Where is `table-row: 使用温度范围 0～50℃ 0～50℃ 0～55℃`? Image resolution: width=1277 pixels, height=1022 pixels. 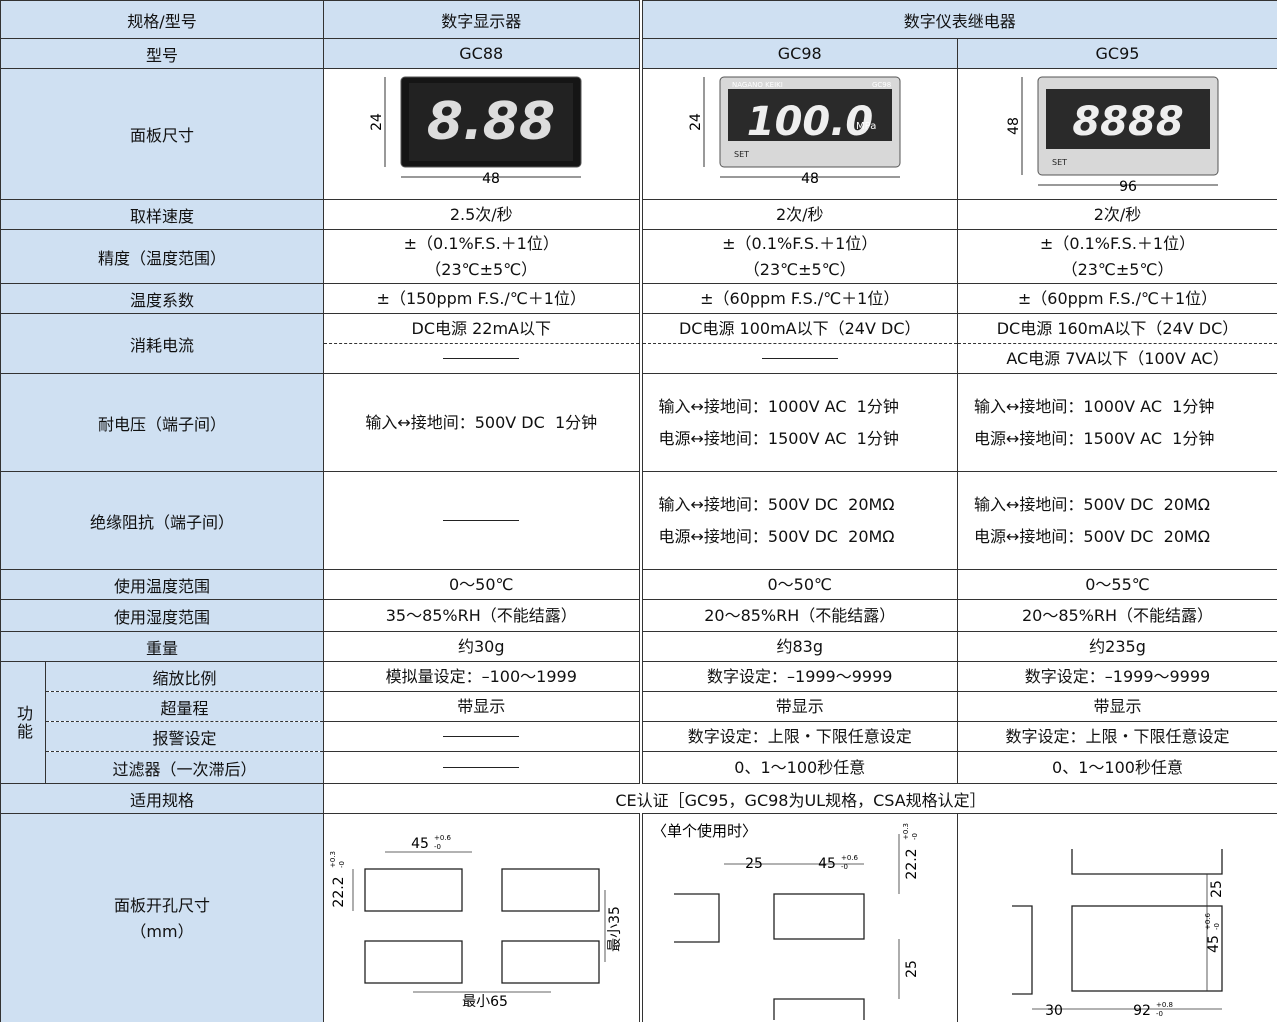
table-row: 使用温度范围 0～50℃ 0～50℃ 0～55℃ is located at coordinates (638, 584).